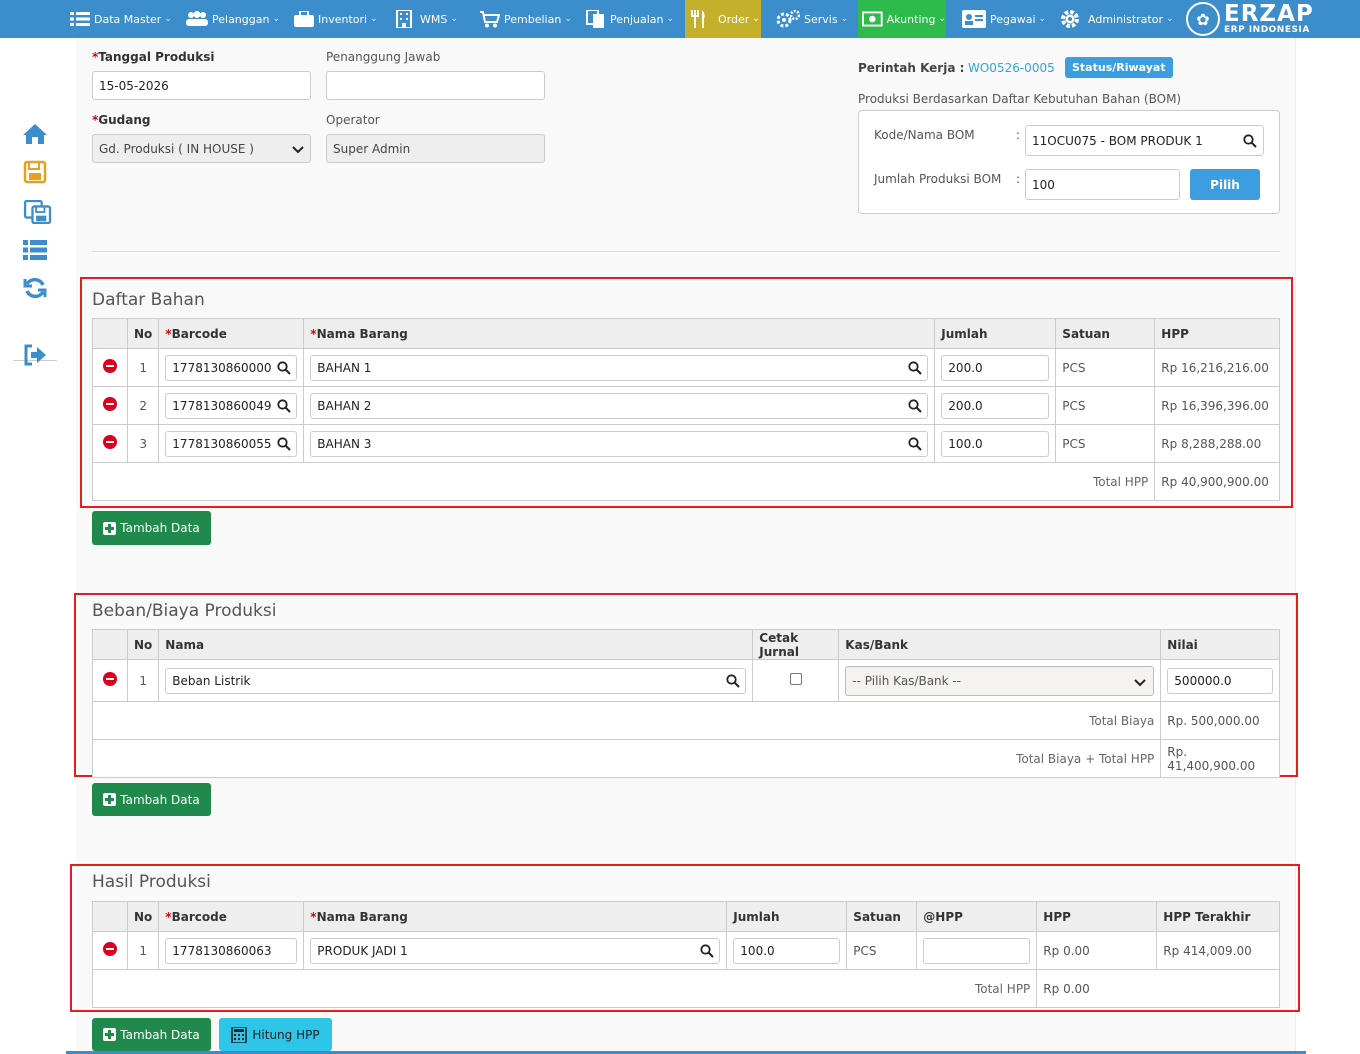 The height and width of the screenshot is (1054, 1360). I want to click on nav-wms: WMS ⌄, so click(427, 19).